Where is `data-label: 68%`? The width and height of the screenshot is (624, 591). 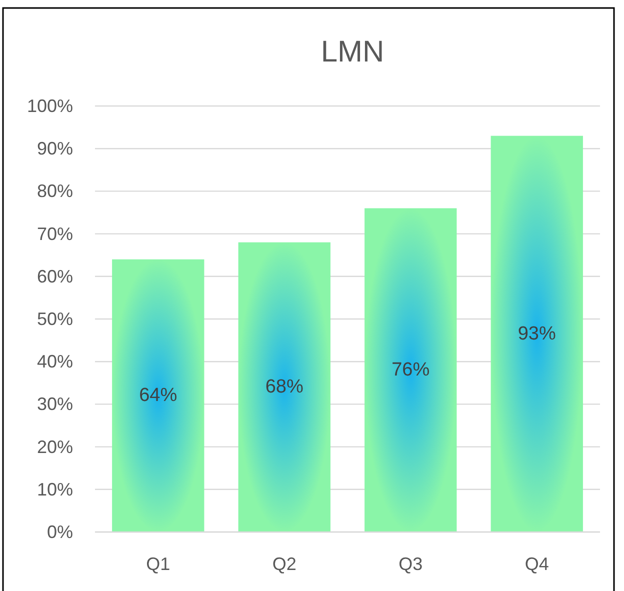 data-label: 68% is located at coordinates (284, 387).